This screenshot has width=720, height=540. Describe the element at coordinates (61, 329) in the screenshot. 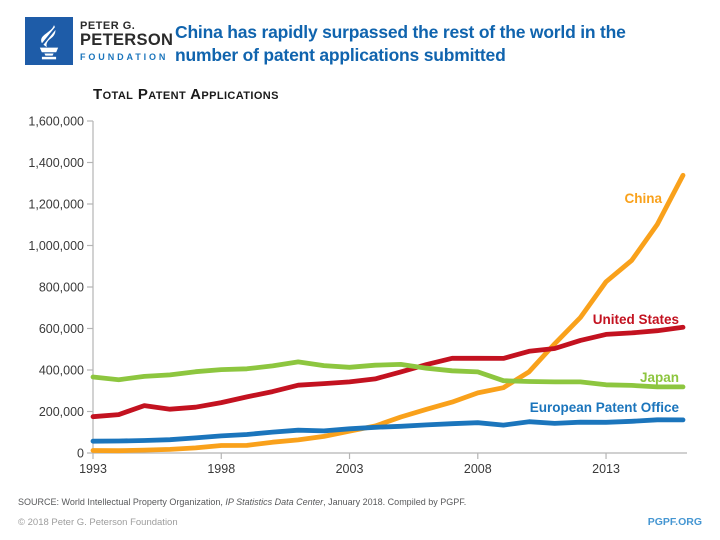

I see `y-axis-label: 600,000` at that location.